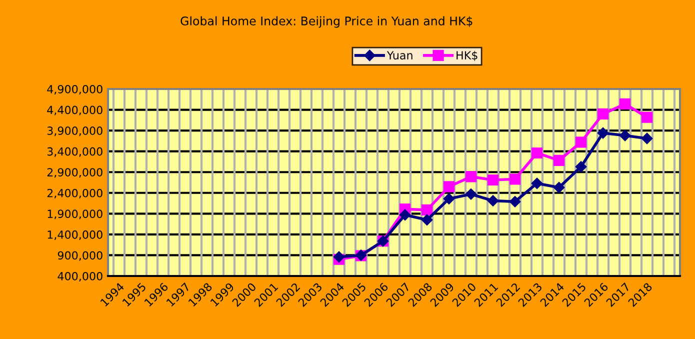  Describe the element at coordinates (467, 55) in the screenshot. I see `legend-label: HK$` at that location.